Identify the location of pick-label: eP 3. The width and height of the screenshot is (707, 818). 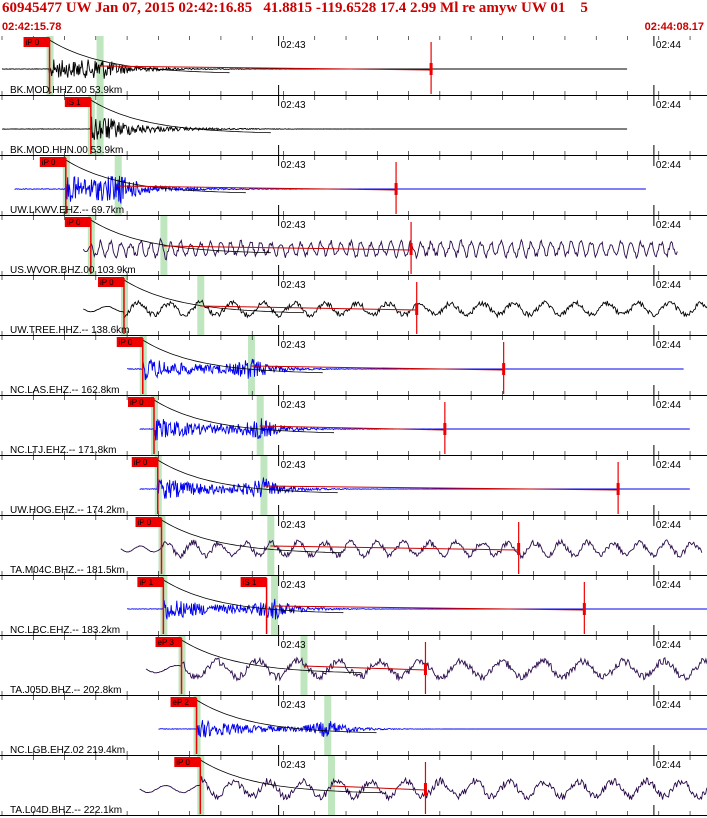
(166, 642).